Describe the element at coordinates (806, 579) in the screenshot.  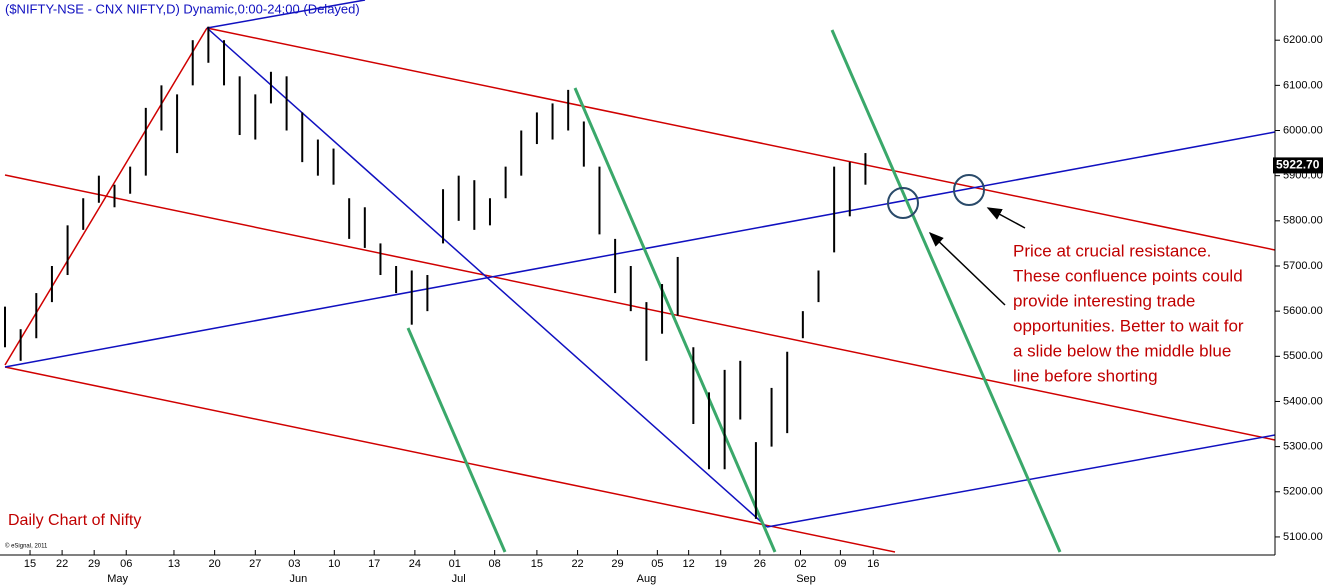
I see `month-label: Sep` at that location.